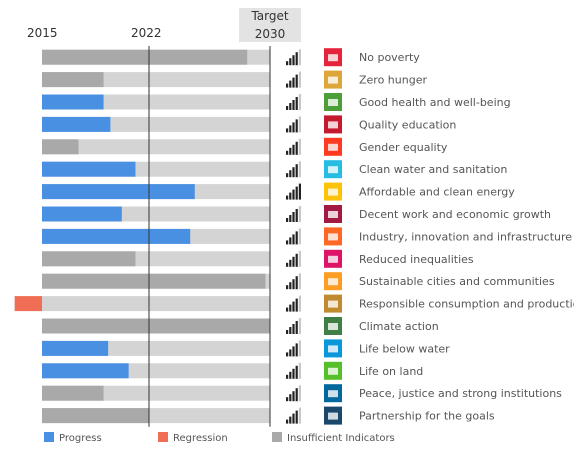 The image size is (574, 466). What do you see at coordinates (433, 169) in the screenshot?
I see `goal-label: Clean water and sanitation` at bounding box center [433, 169].